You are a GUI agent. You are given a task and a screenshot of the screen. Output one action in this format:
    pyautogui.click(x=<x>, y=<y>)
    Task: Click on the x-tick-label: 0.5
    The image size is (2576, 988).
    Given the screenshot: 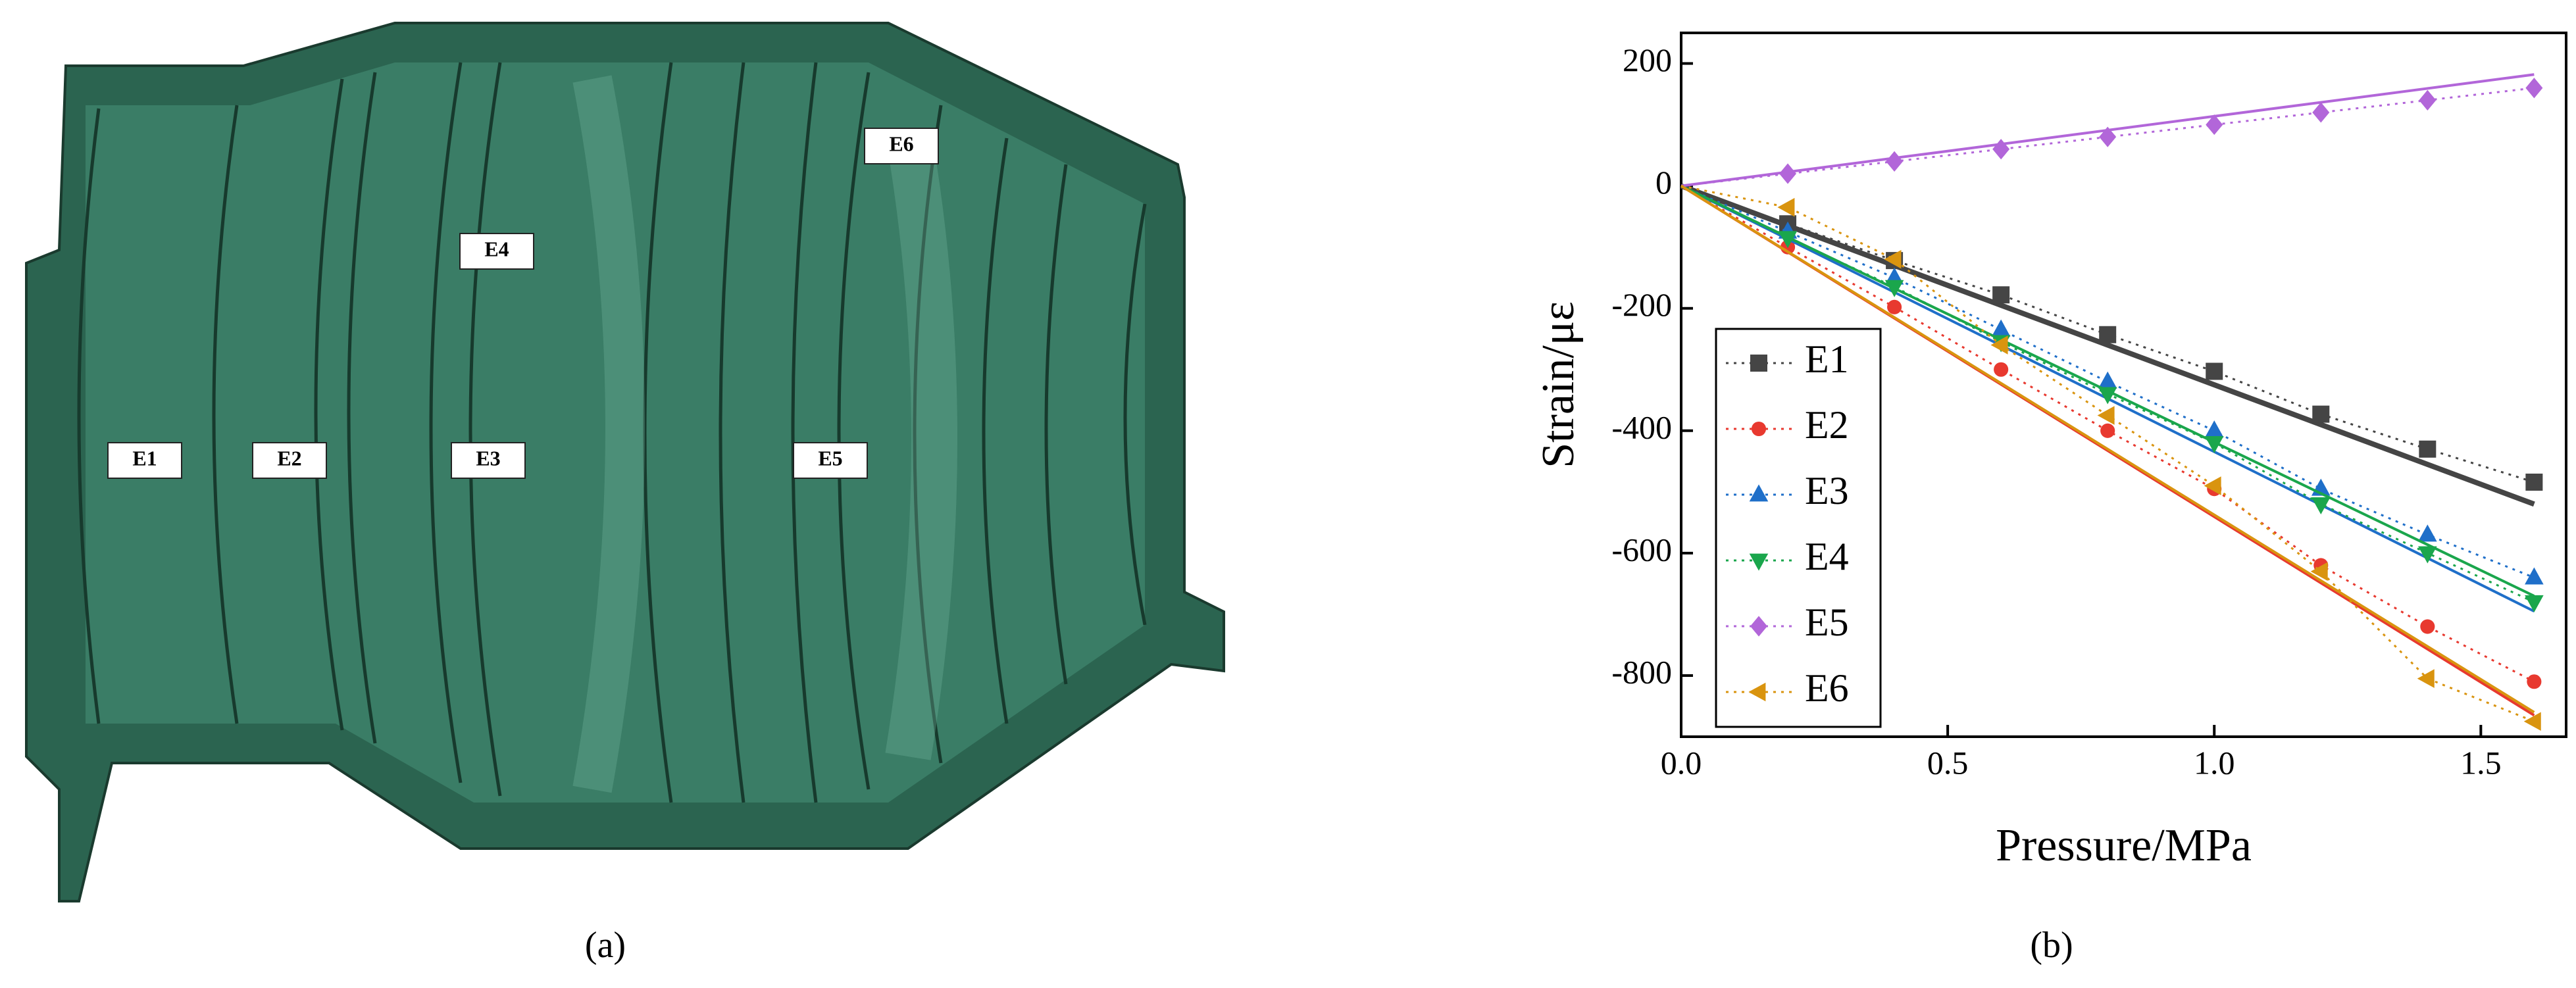 What is the action you would take?
    pyautogui.click(x=1948, y=763)
    